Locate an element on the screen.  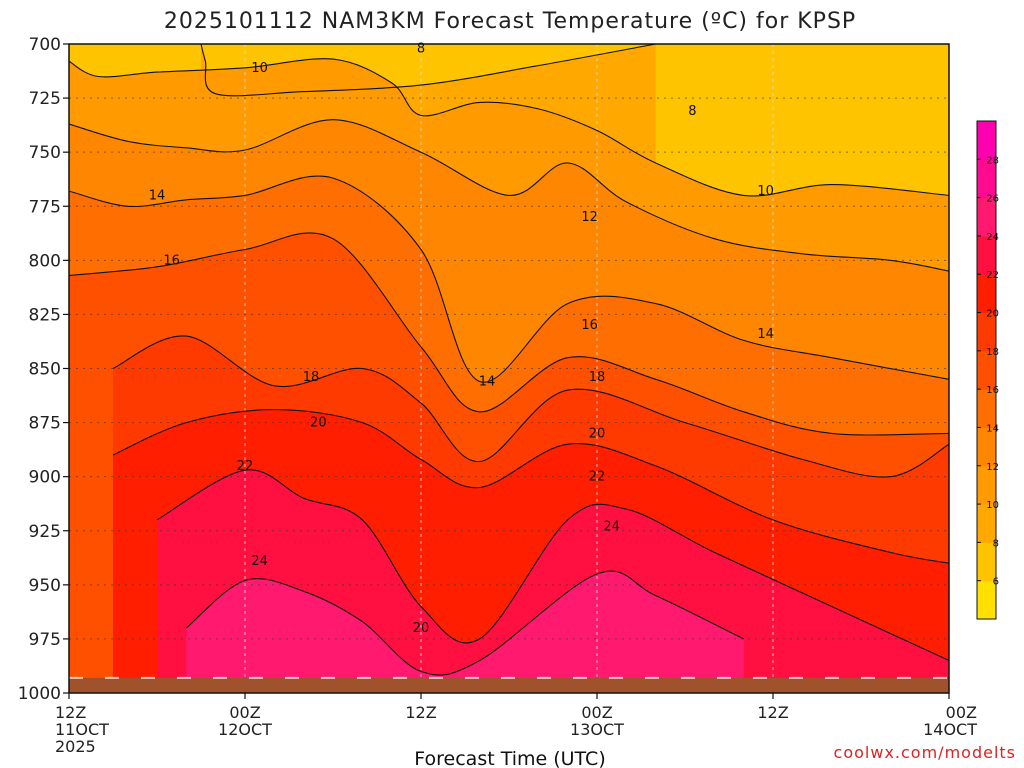
colorbar-frame is located at coordinates (986, 370).